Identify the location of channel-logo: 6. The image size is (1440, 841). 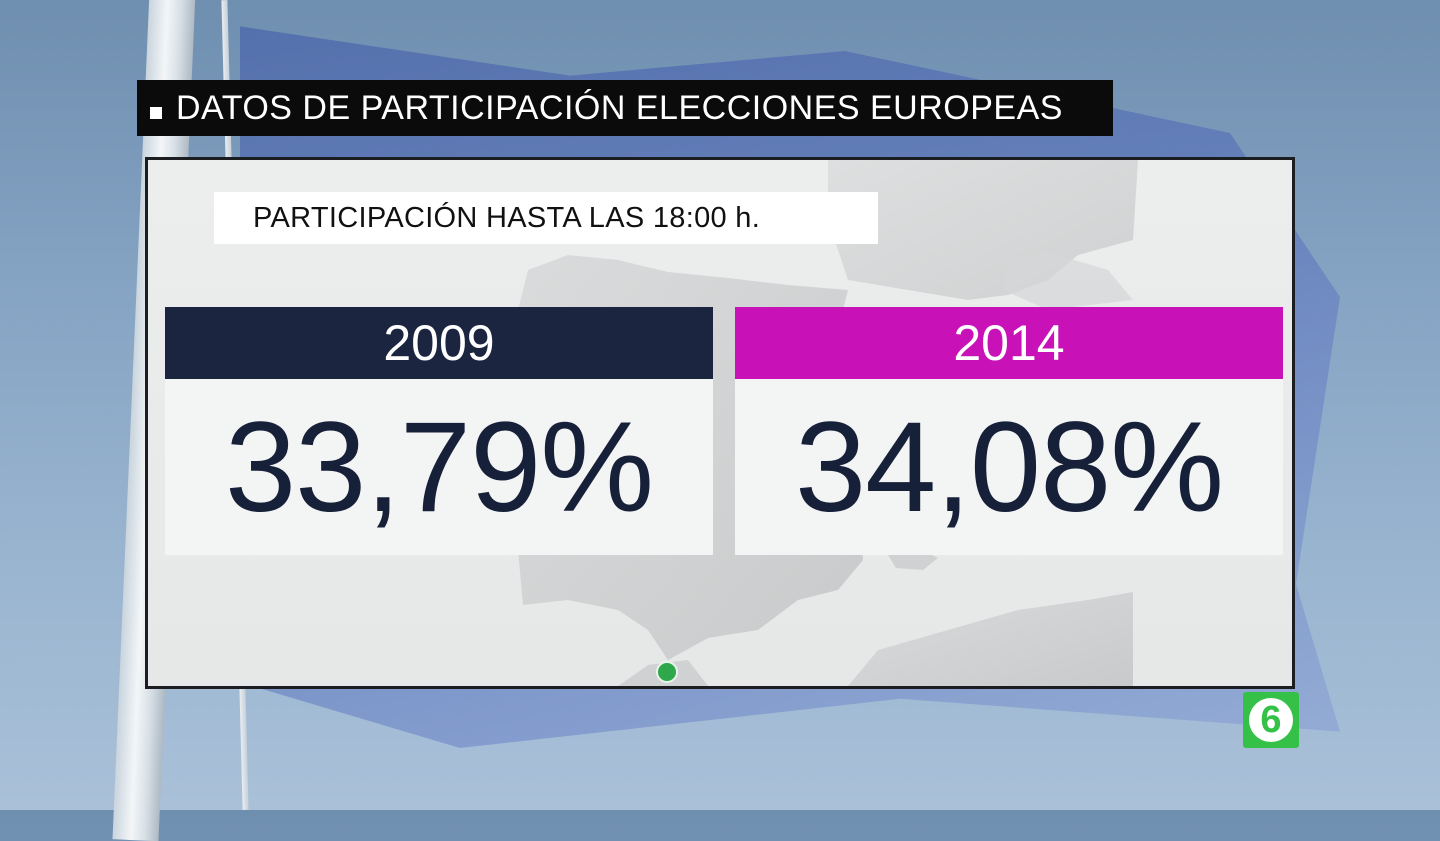
(1271, 720).